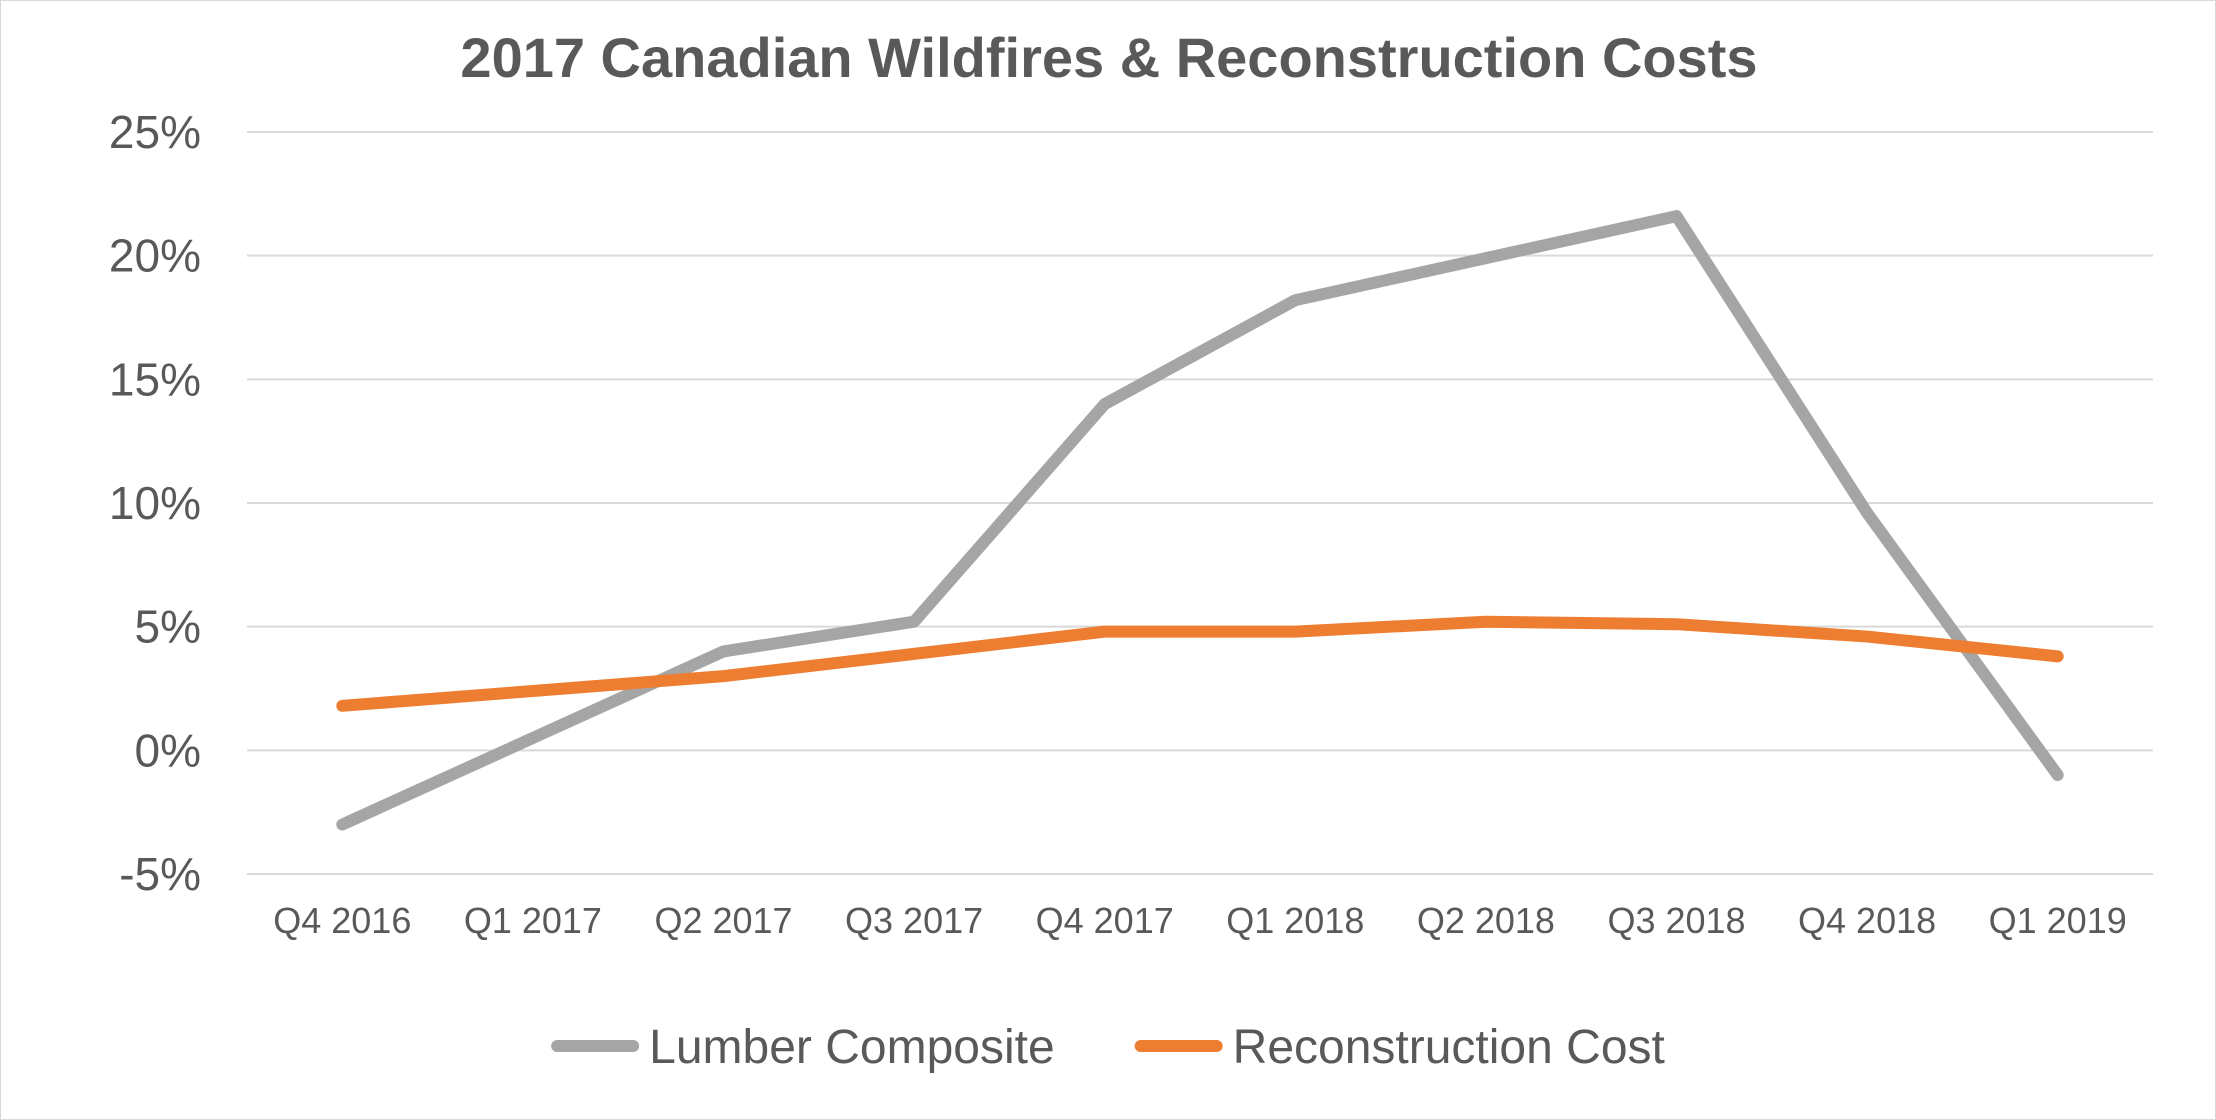  What do you see at coordinates (1676, 920) in the screenshot?
I see `x-tick-label: Q3 2018` at bounding box center [1676, 920].